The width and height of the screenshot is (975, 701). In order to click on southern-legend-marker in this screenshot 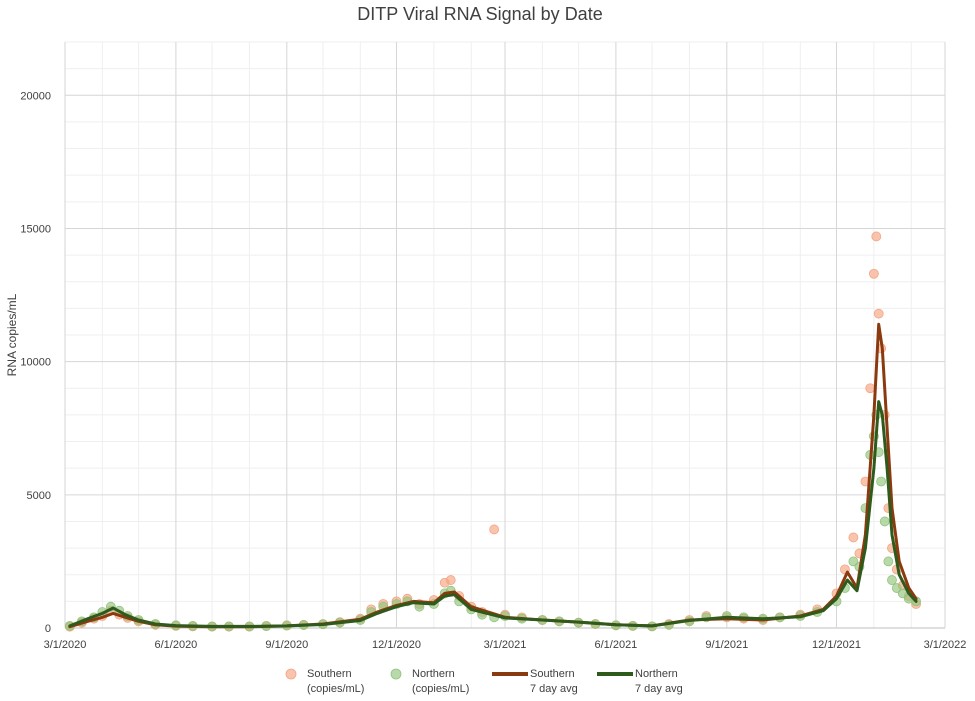, I will do `click(291, 674)`.